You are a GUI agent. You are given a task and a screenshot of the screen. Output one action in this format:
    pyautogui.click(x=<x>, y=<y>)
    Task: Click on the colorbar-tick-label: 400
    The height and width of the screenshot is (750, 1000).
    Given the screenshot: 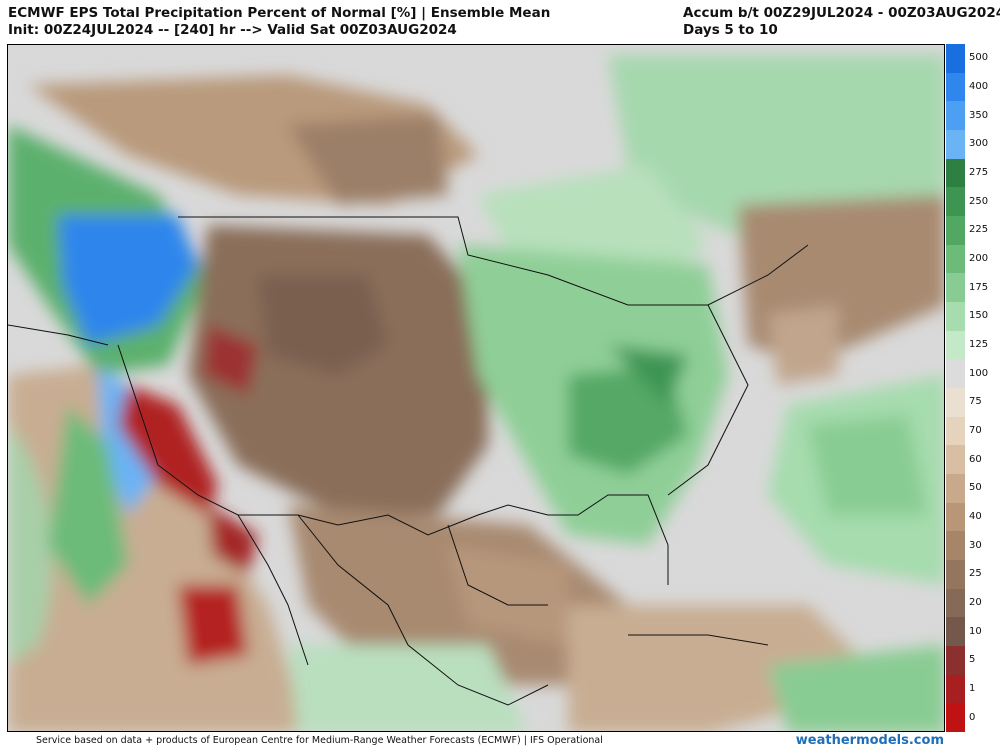 What is the action you would take?
    pyautogui.click(x=979, y=86)
    